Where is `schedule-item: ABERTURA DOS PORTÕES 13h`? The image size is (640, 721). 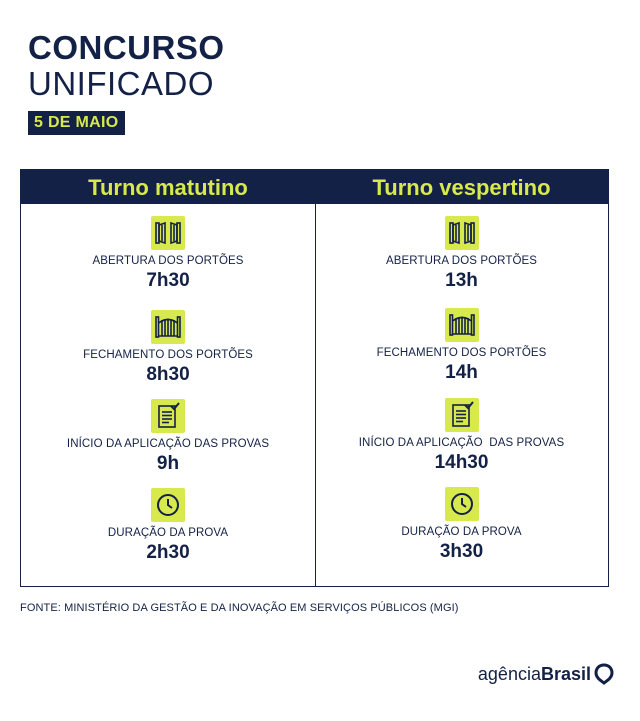 schedule-item: ABERTURA DOS PORTÕES 13h is located at coordinates (461, 253).